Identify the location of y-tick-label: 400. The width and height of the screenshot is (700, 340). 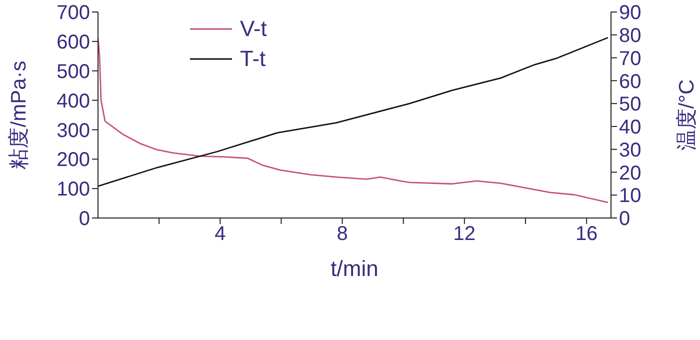
(73, 101).